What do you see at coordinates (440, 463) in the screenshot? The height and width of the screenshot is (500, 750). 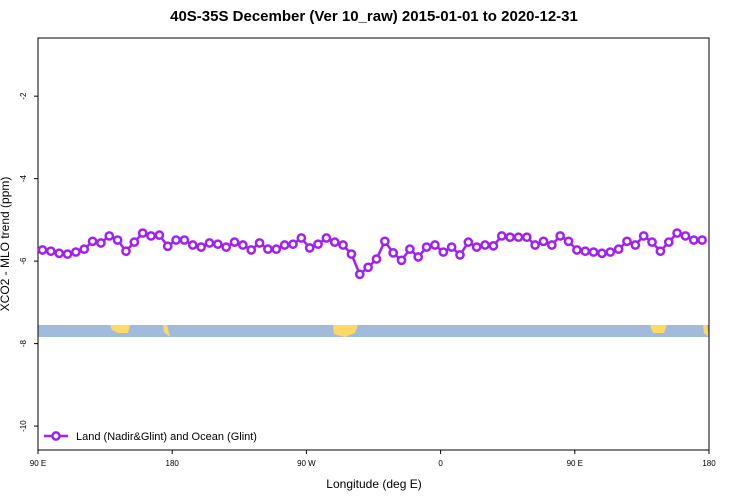 I see `x-tick-label: 0` at bounding box center [440, 463].